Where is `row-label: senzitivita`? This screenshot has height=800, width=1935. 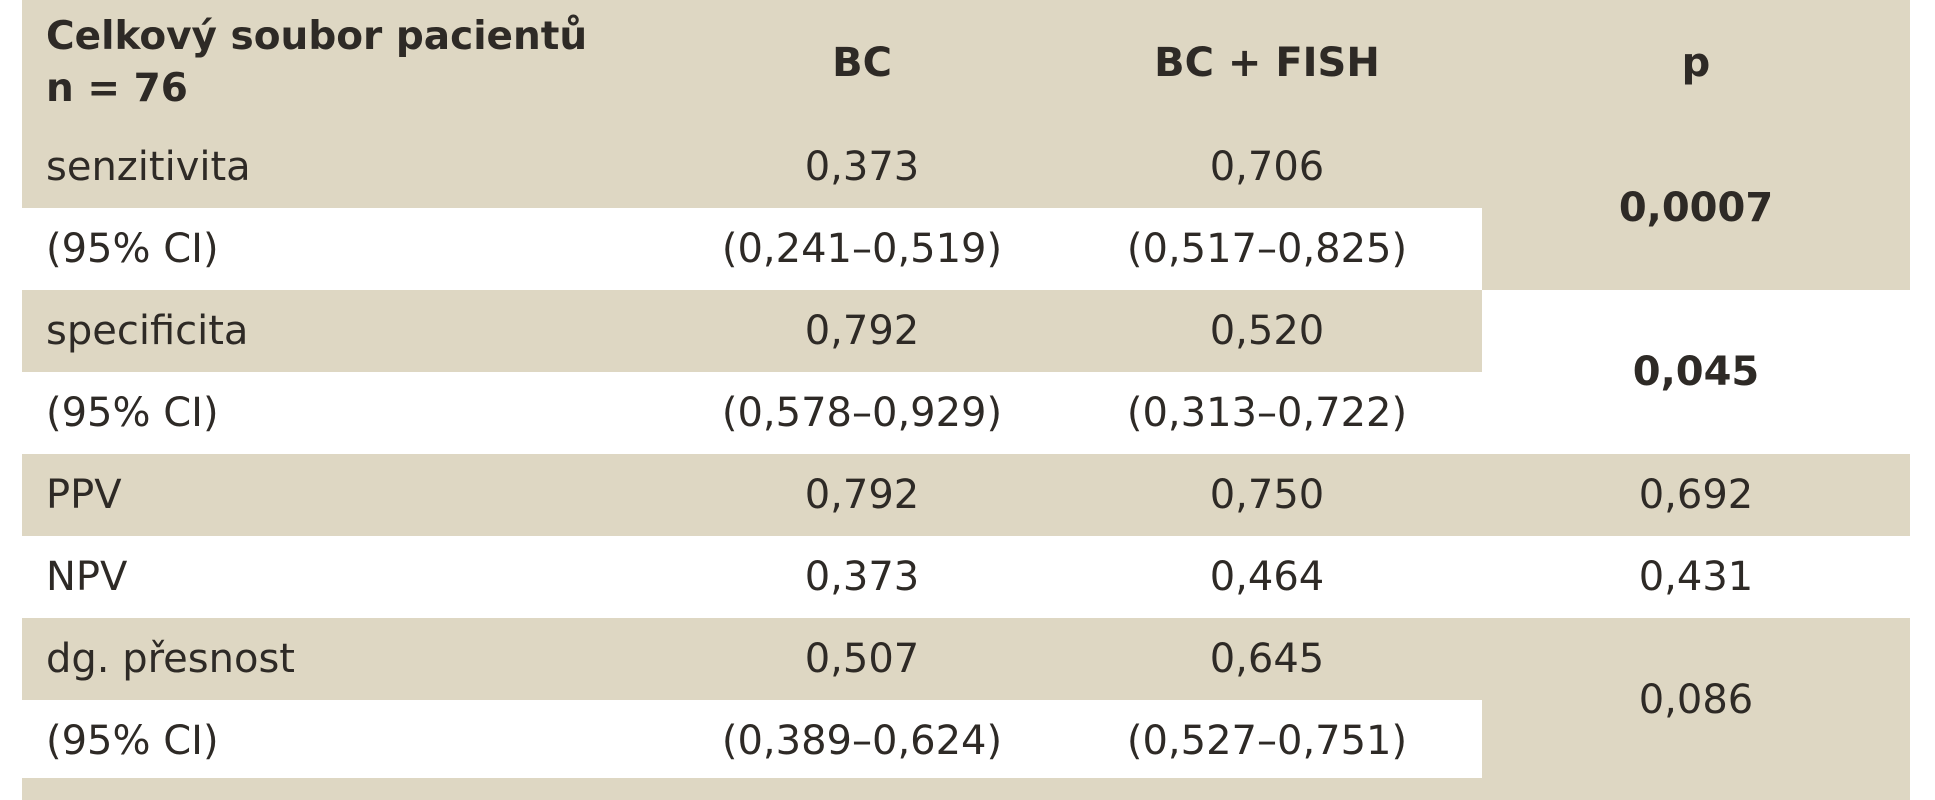
row-label: senzitivita is located at coordinates (347, 167).